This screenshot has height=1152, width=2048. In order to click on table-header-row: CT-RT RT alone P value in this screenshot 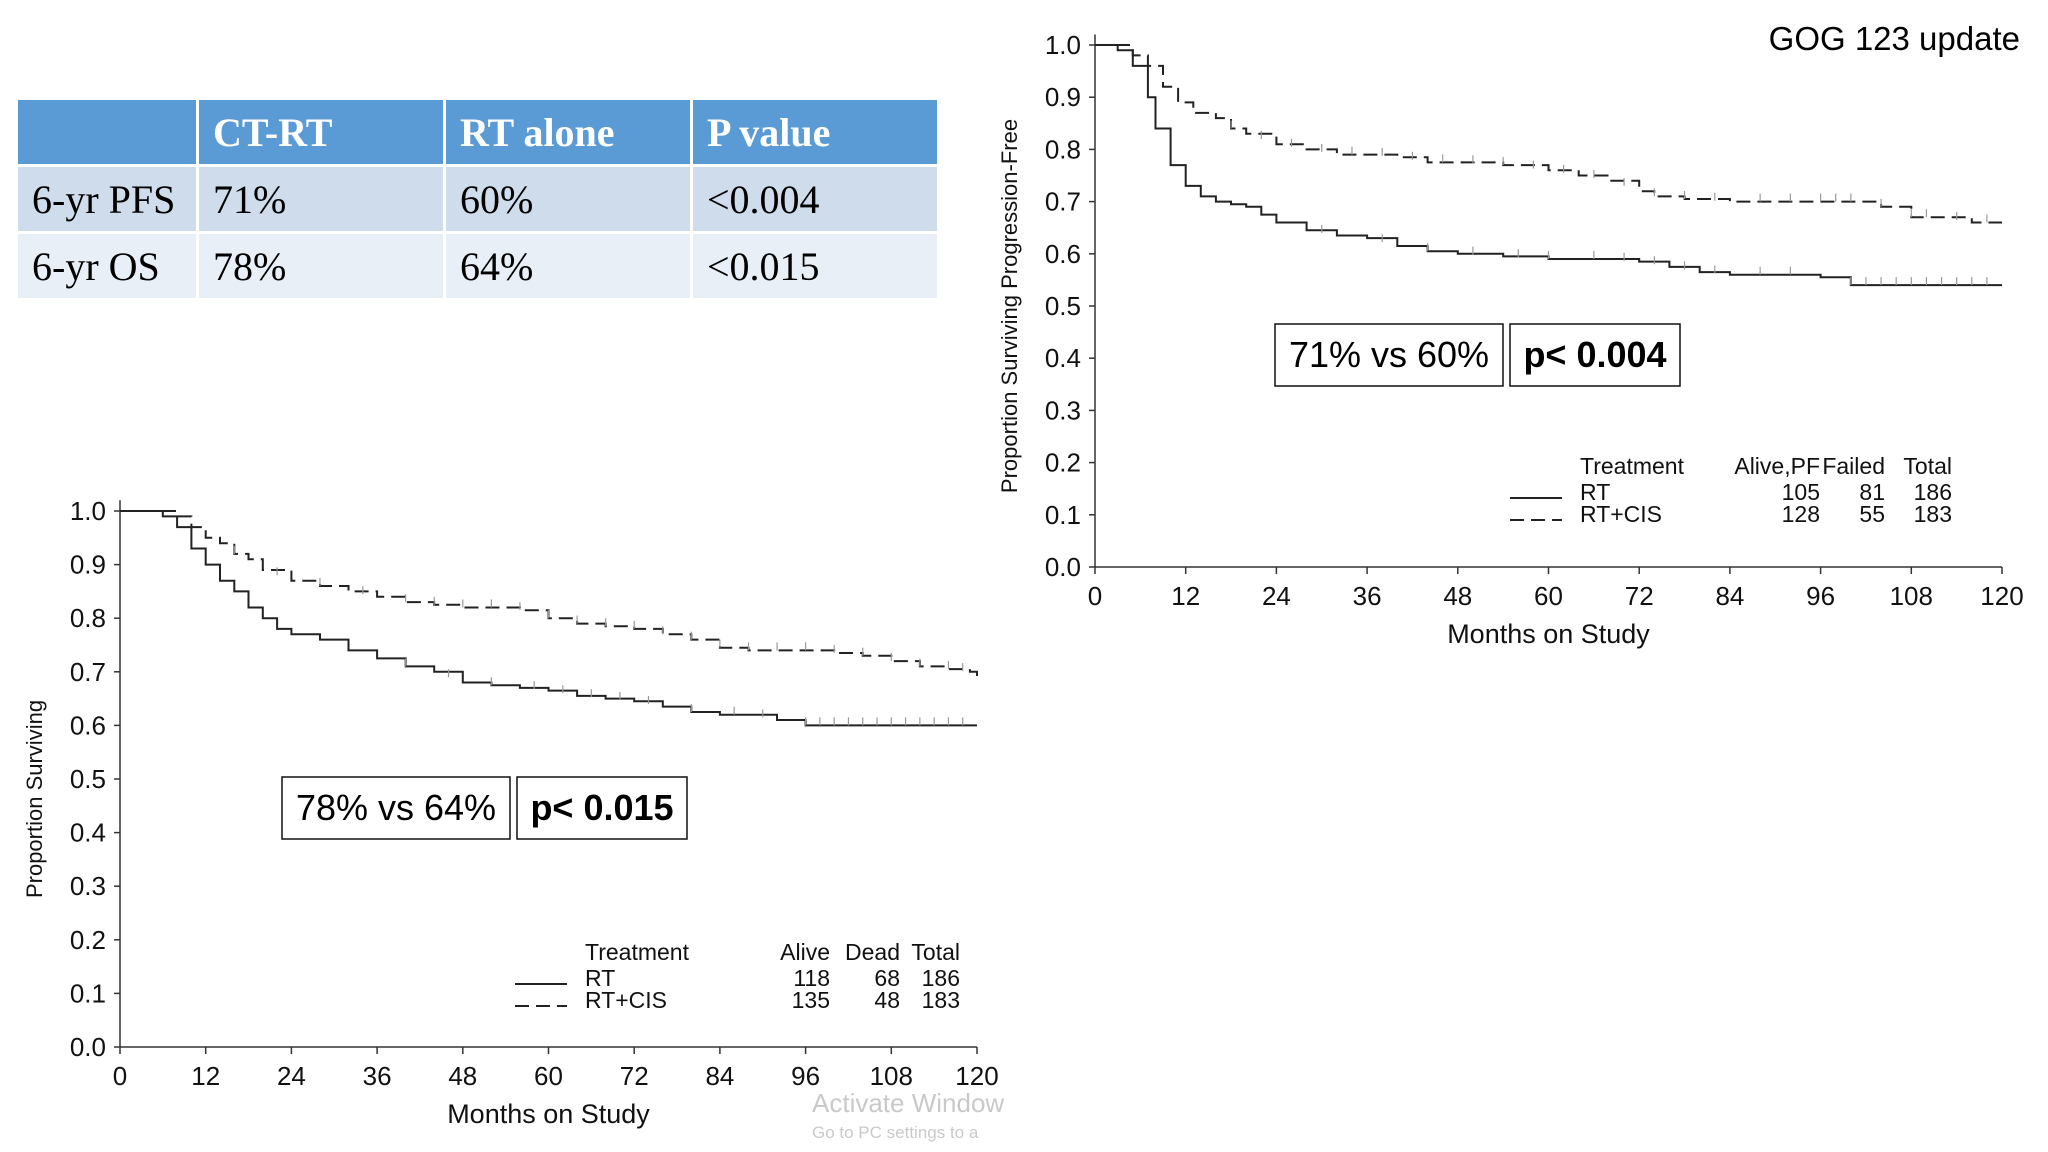, I will do `click(479, 133)`.